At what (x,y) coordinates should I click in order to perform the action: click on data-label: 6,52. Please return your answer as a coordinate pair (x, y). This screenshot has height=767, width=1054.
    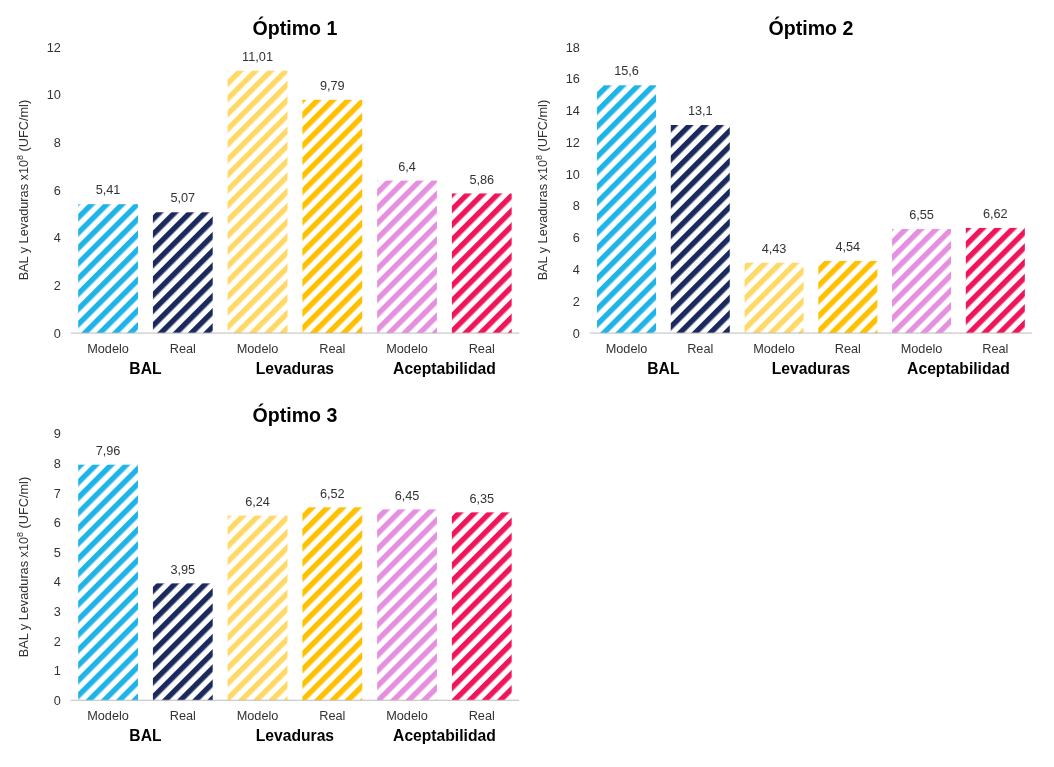
    Looking at the image, I should click on (332, 493).